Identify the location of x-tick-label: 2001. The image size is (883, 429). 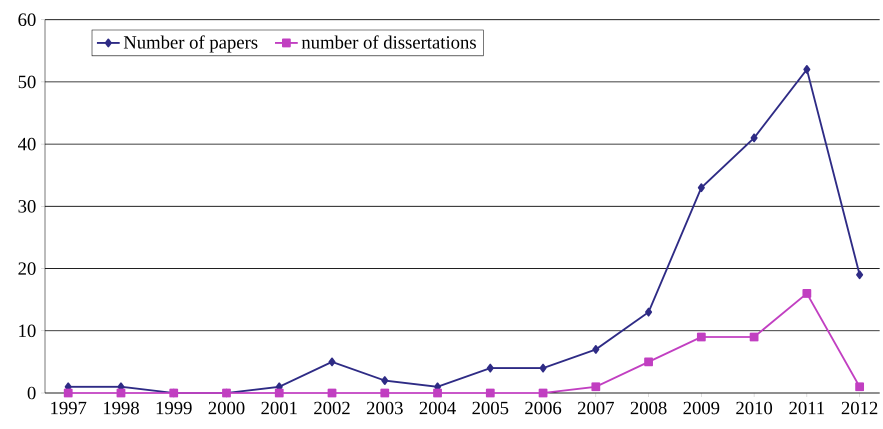
(279, 408).